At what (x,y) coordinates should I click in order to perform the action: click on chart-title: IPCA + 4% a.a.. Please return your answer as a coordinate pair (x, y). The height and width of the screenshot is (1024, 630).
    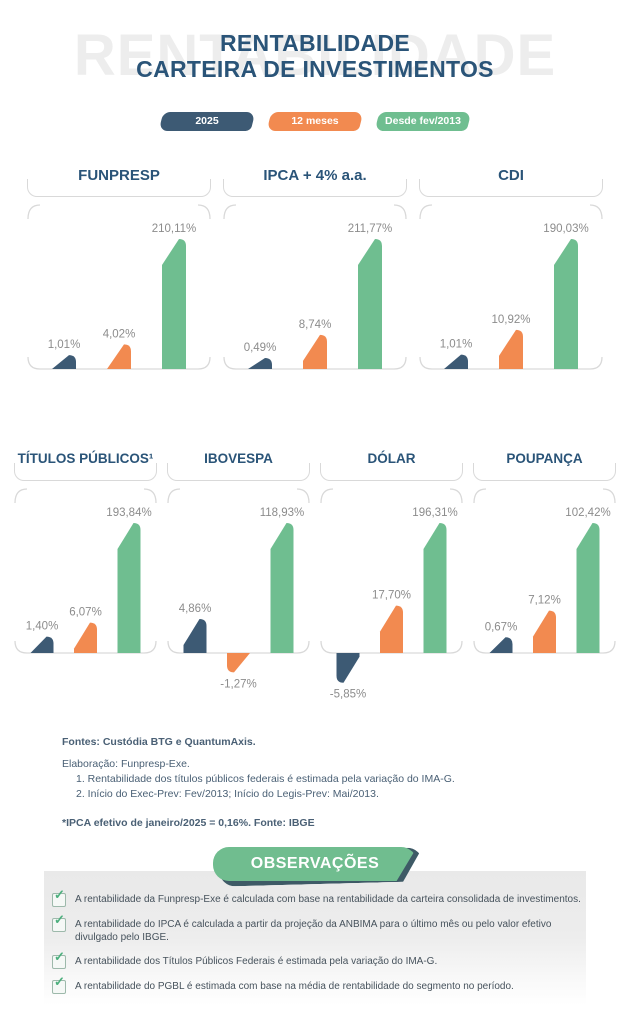
    Looking at the image, I should click on (315, 182).